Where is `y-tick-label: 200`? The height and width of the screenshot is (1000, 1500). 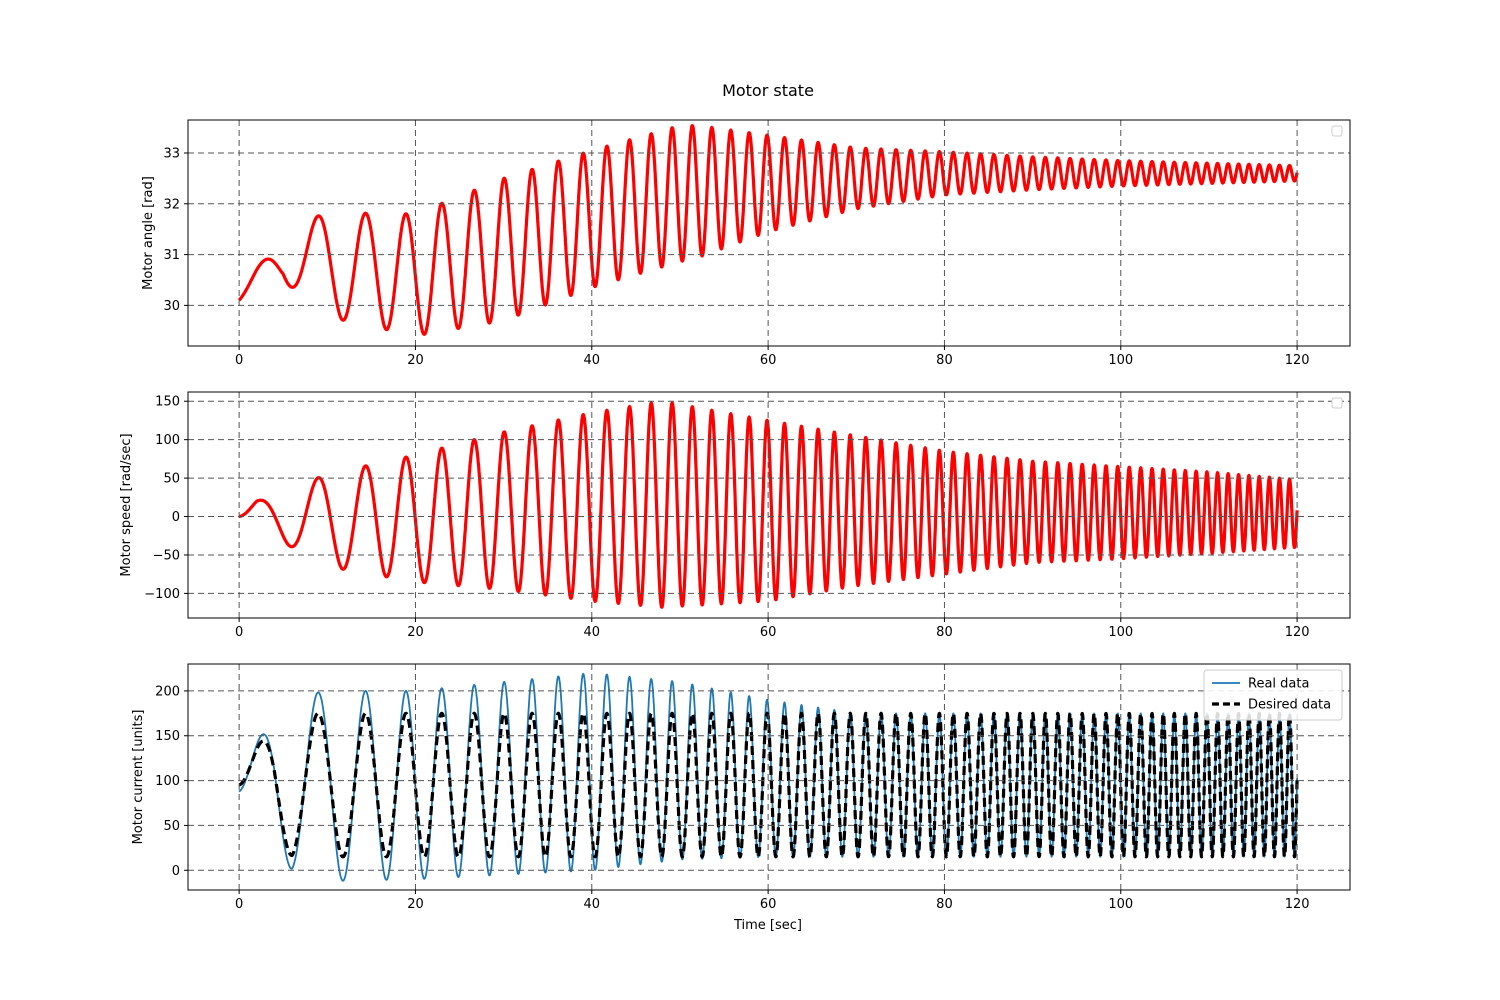 y-tick-label: 200 is located at coordinates (167, 691).